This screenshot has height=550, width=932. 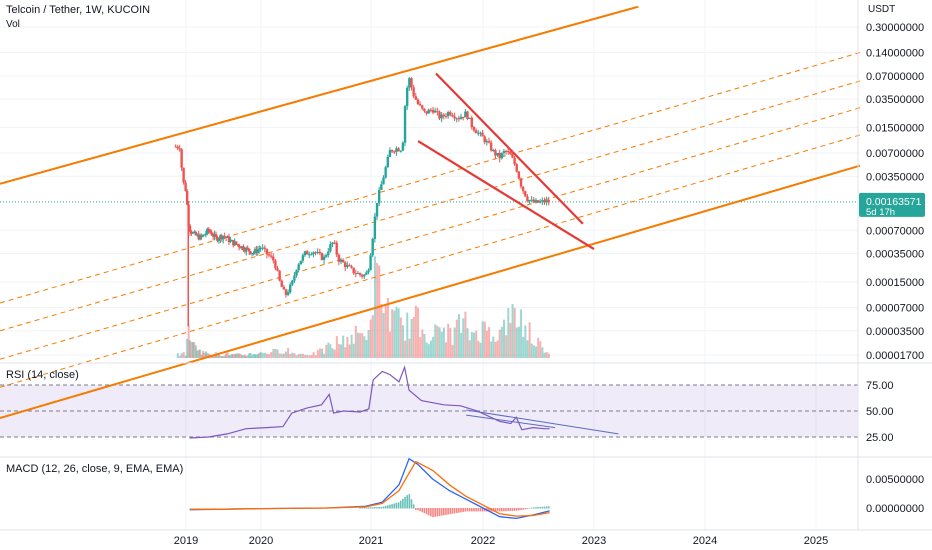 What do you see at coordinates (894, 202) in the screenshot?
I see `last-price-text: 0.00163571` at bounding box center [894, 202].